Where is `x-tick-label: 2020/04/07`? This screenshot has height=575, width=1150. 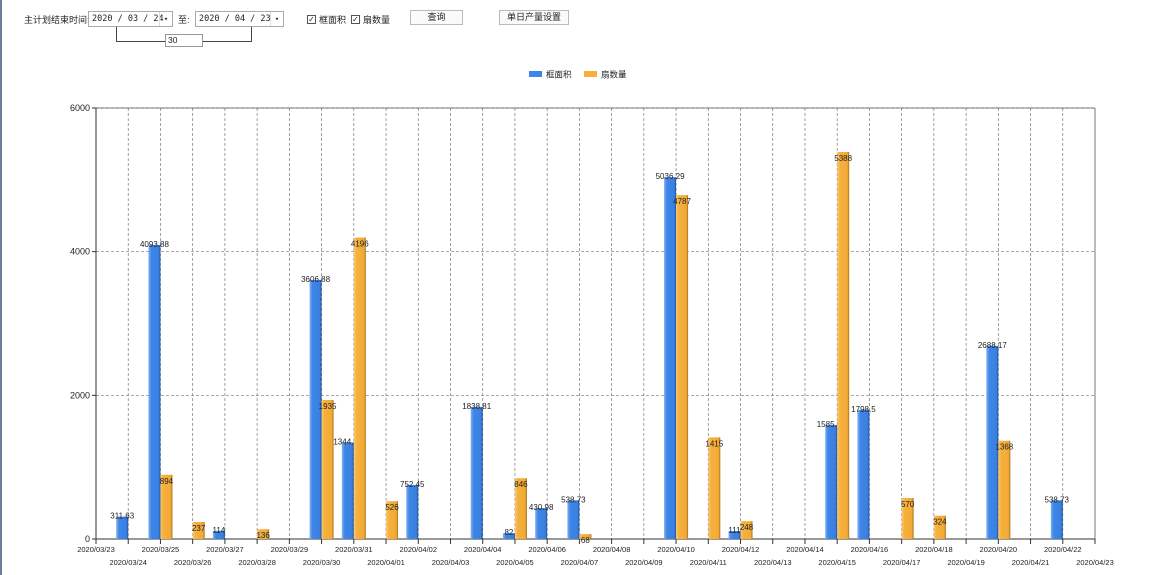
x-tick-label: 2020/04/07 is located at coordinates (580, 562).